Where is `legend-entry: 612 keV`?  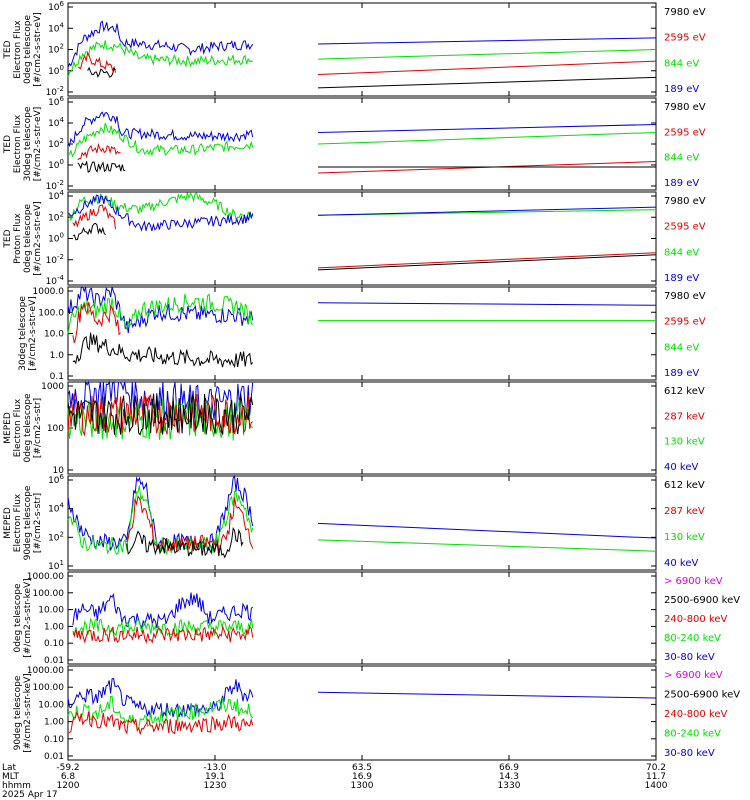 legend-entry: 612 keV is located at coordinates (684, 485).